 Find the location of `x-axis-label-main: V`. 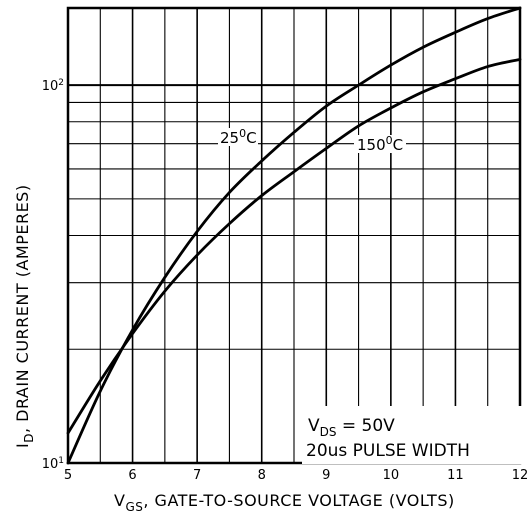

x-axis-label-main: V is located at coordinates (119, 500).